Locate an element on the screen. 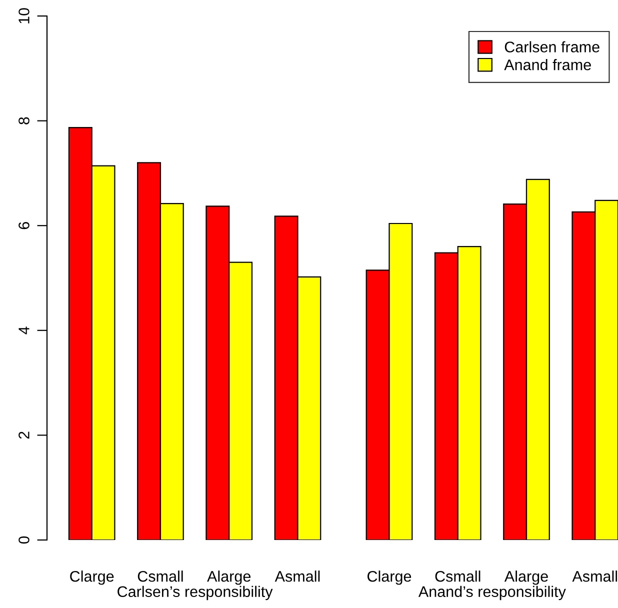 The width and height of the screenshot is (618, 608). text: Carlsen’s responsibility is located at coordinates (195, 593).